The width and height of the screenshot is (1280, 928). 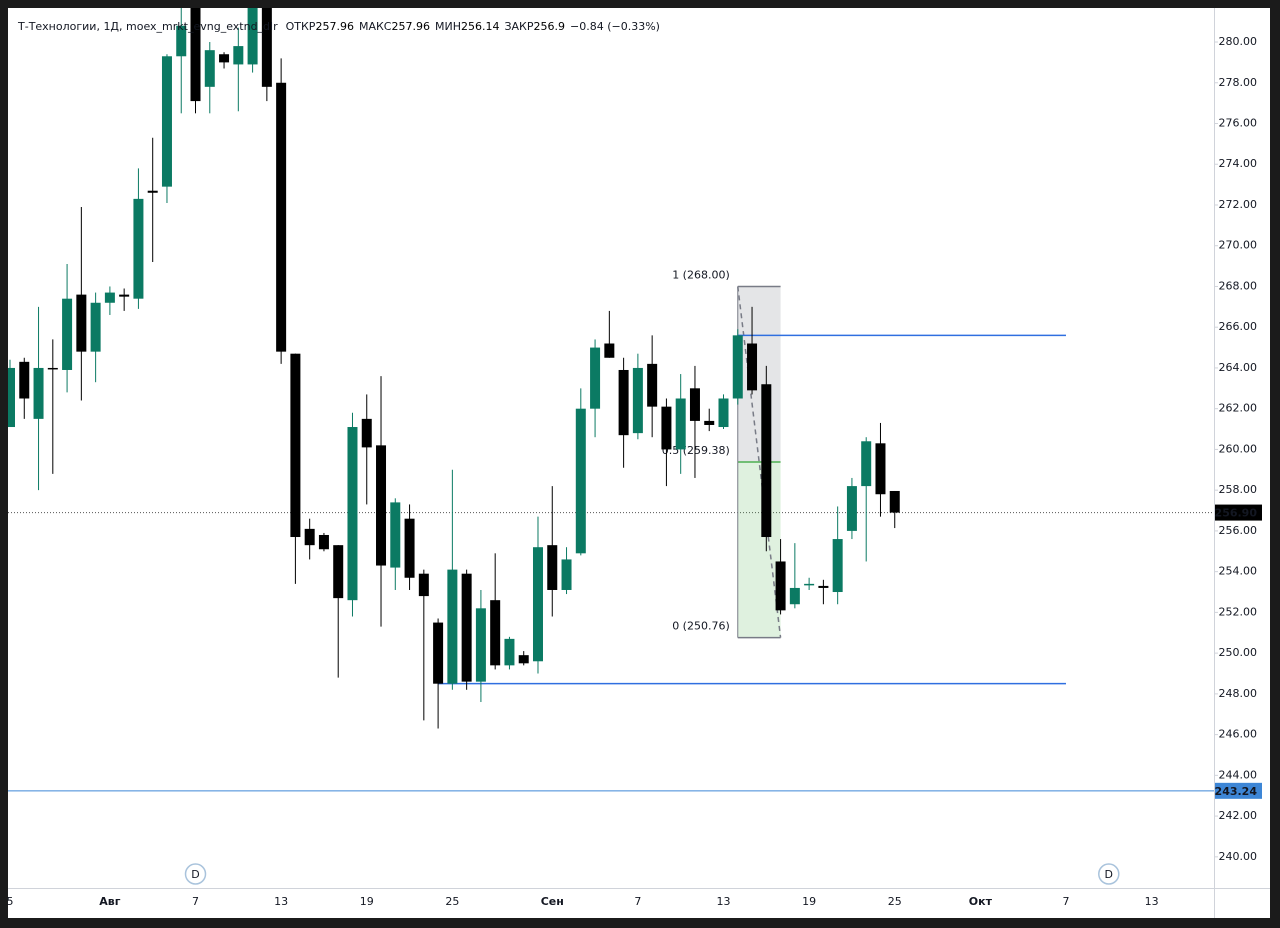 What do you see at coordinates (10, 901) in the screenshot?
I see `x-tick-label: 5` at bounding box center [10, 901].